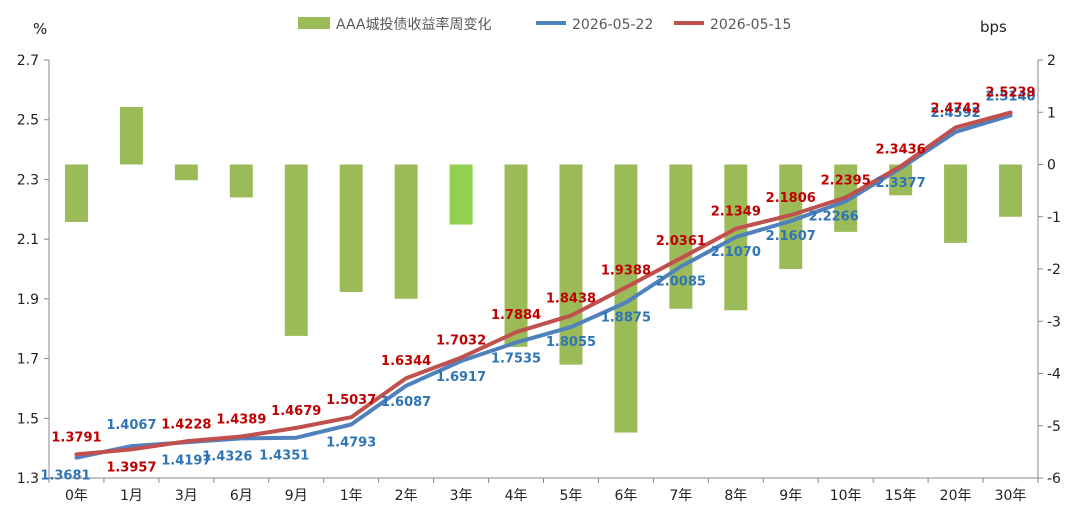 This screenshot has width=1080, height=521. What do you see at coordinates (834, 216) in the screenshot?
I see `data-label-2026-05-22: 2.2266` at bounding box center [834, 216].